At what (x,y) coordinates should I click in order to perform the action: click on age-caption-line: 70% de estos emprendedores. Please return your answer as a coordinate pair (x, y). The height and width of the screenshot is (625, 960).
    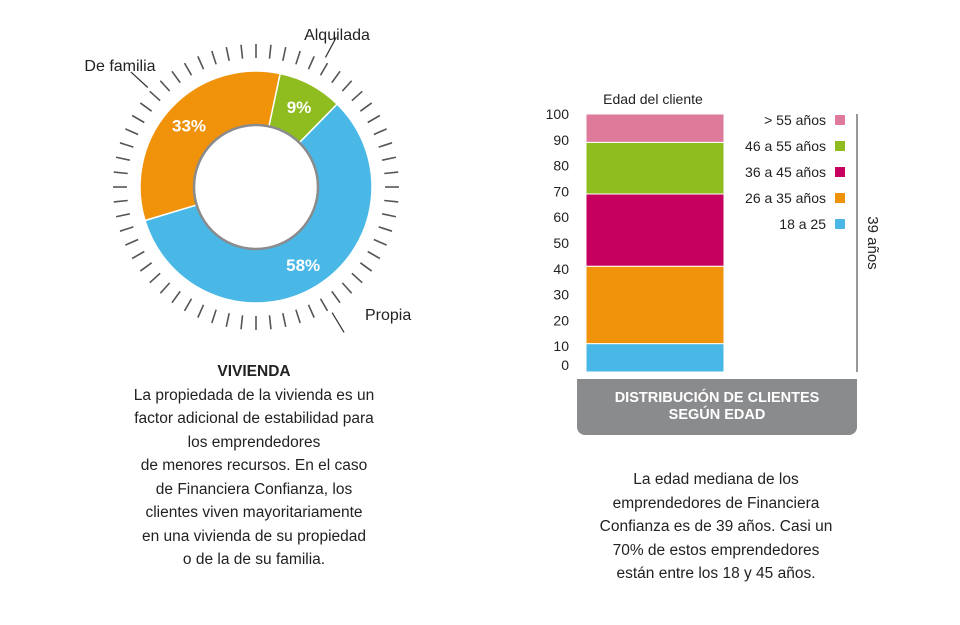
    Looking at the image, I should click on (716, 550).